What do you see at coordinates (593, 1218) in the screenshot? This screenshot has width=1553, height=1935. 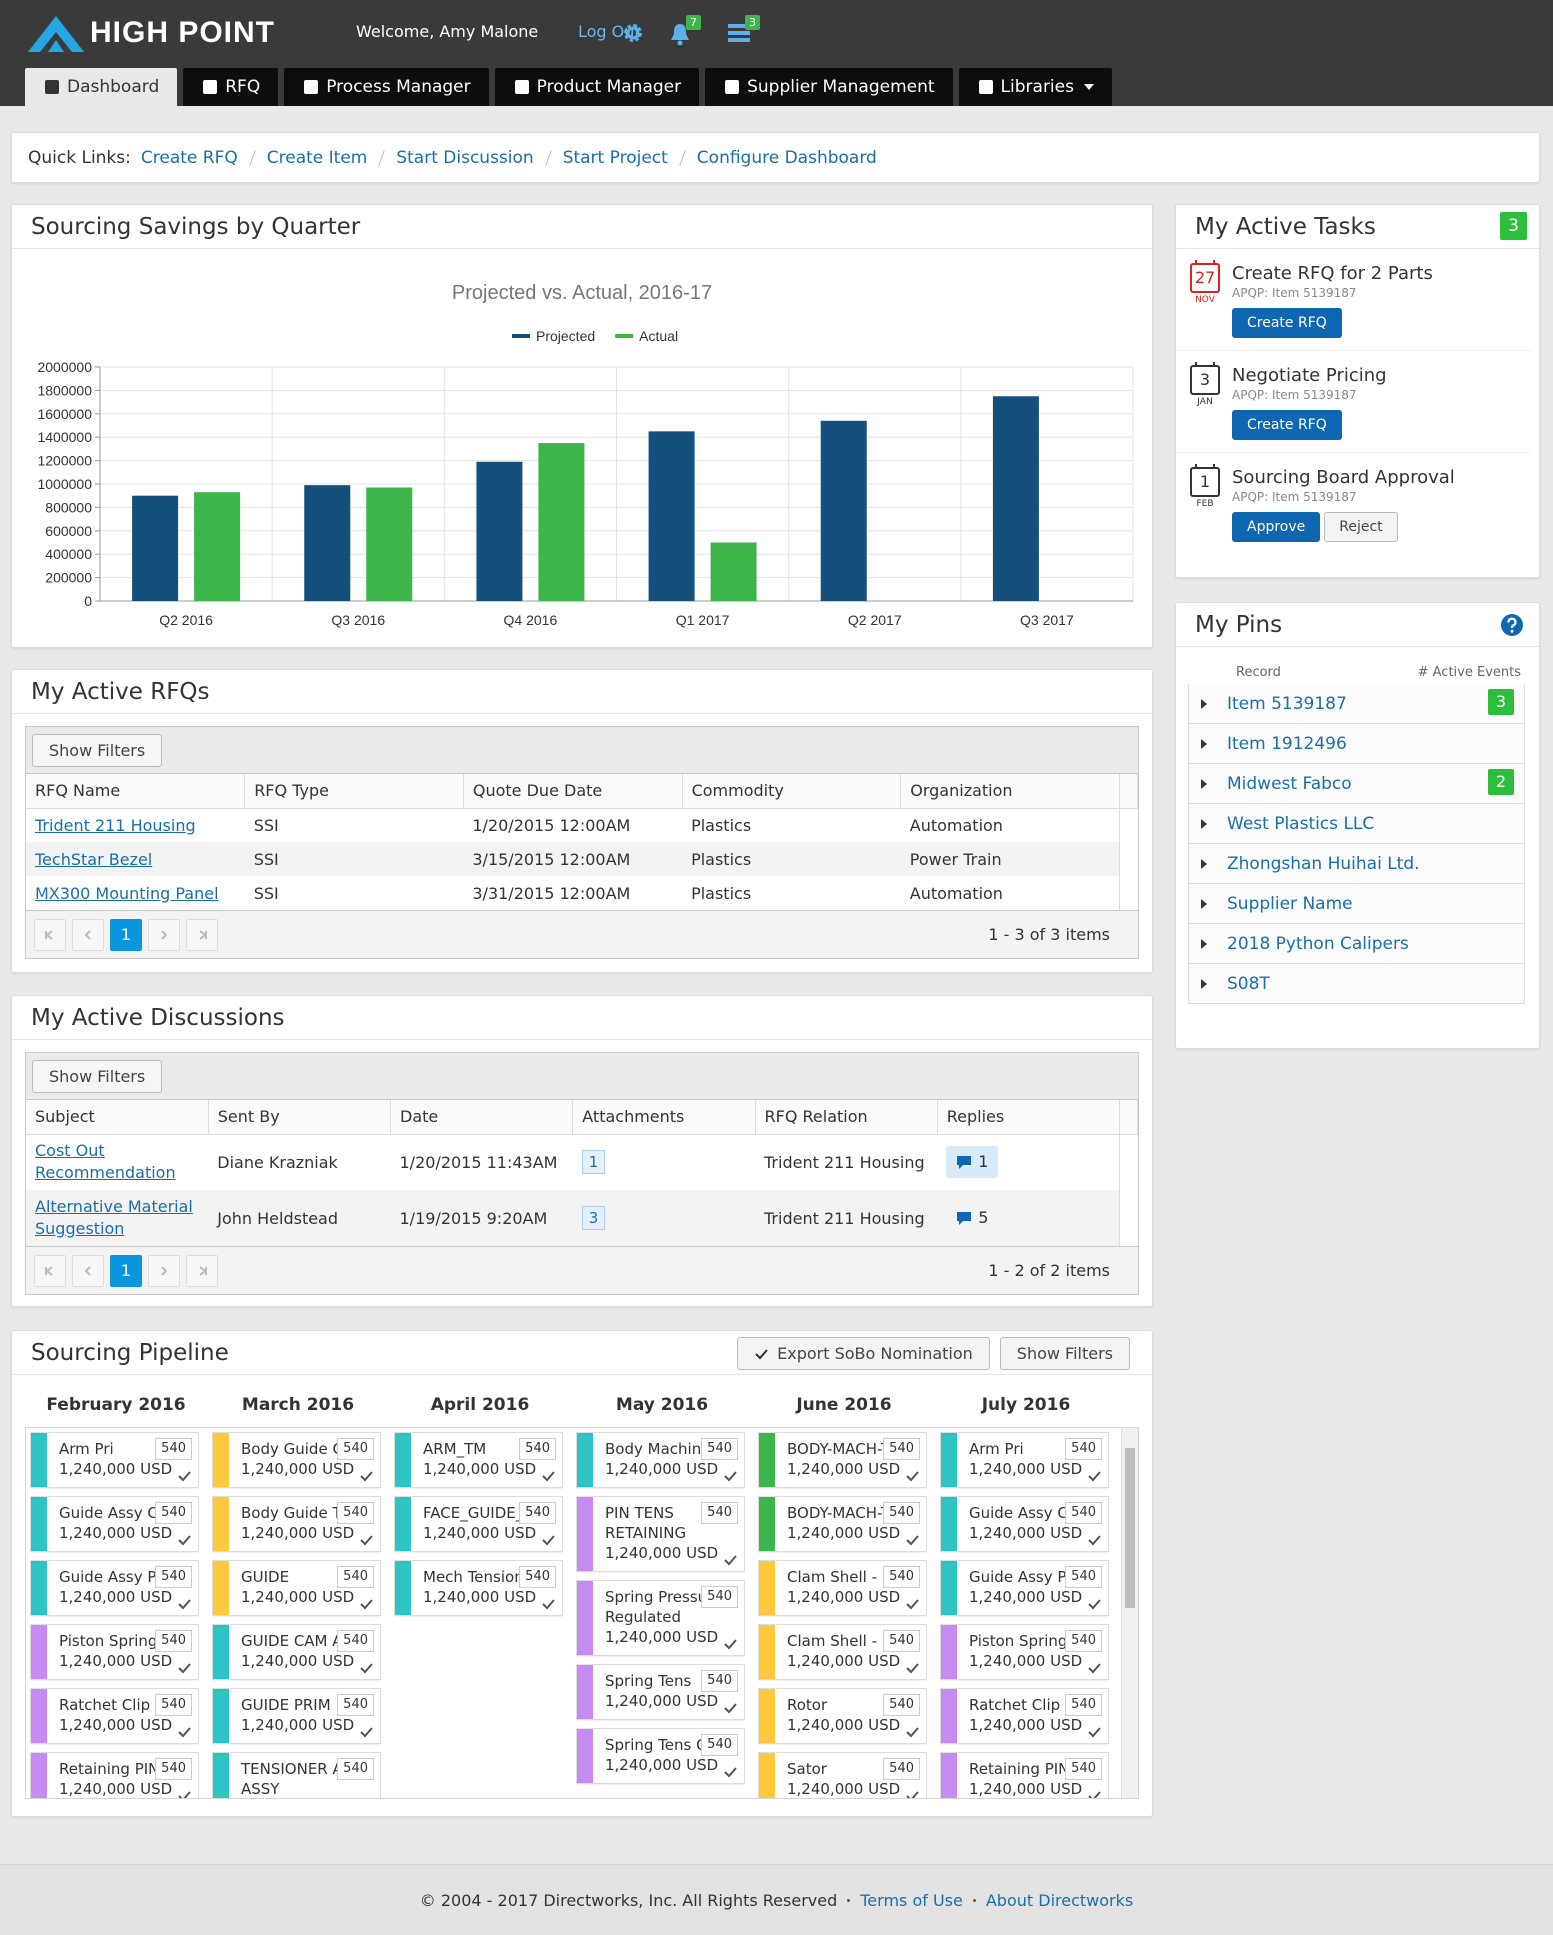 I see `attachment-count: 3` at bounding box center [593, 1218].